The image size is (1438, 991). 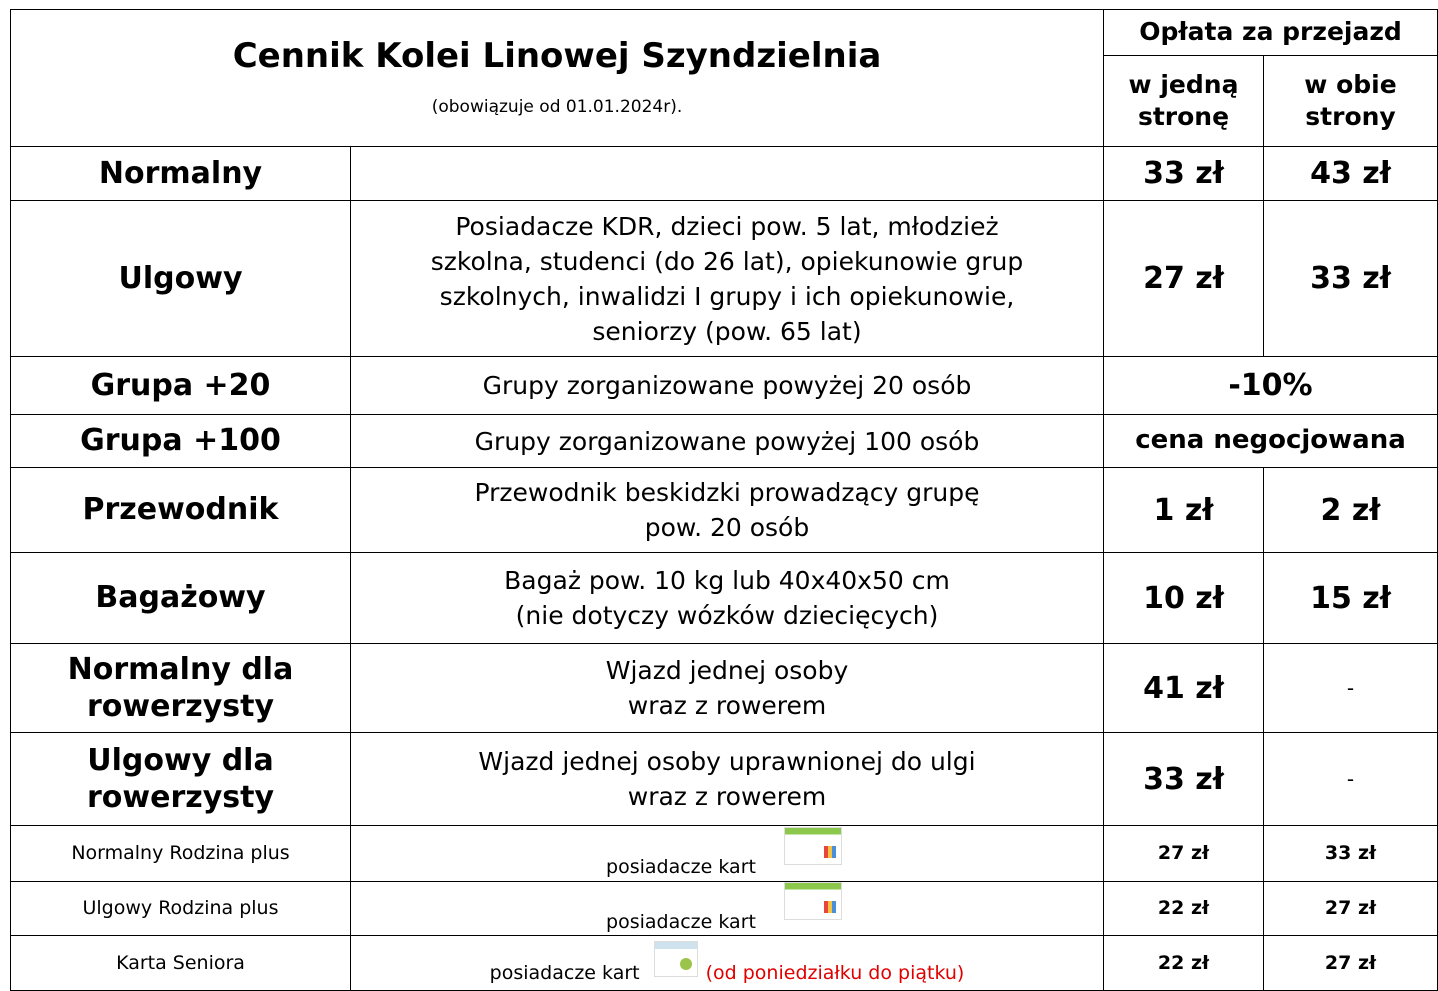 What do you see at coordinates (1270, 32) in the screenshot?
I see `fee-header: Opłata za przejazd` at bounding box center [1270, 32].